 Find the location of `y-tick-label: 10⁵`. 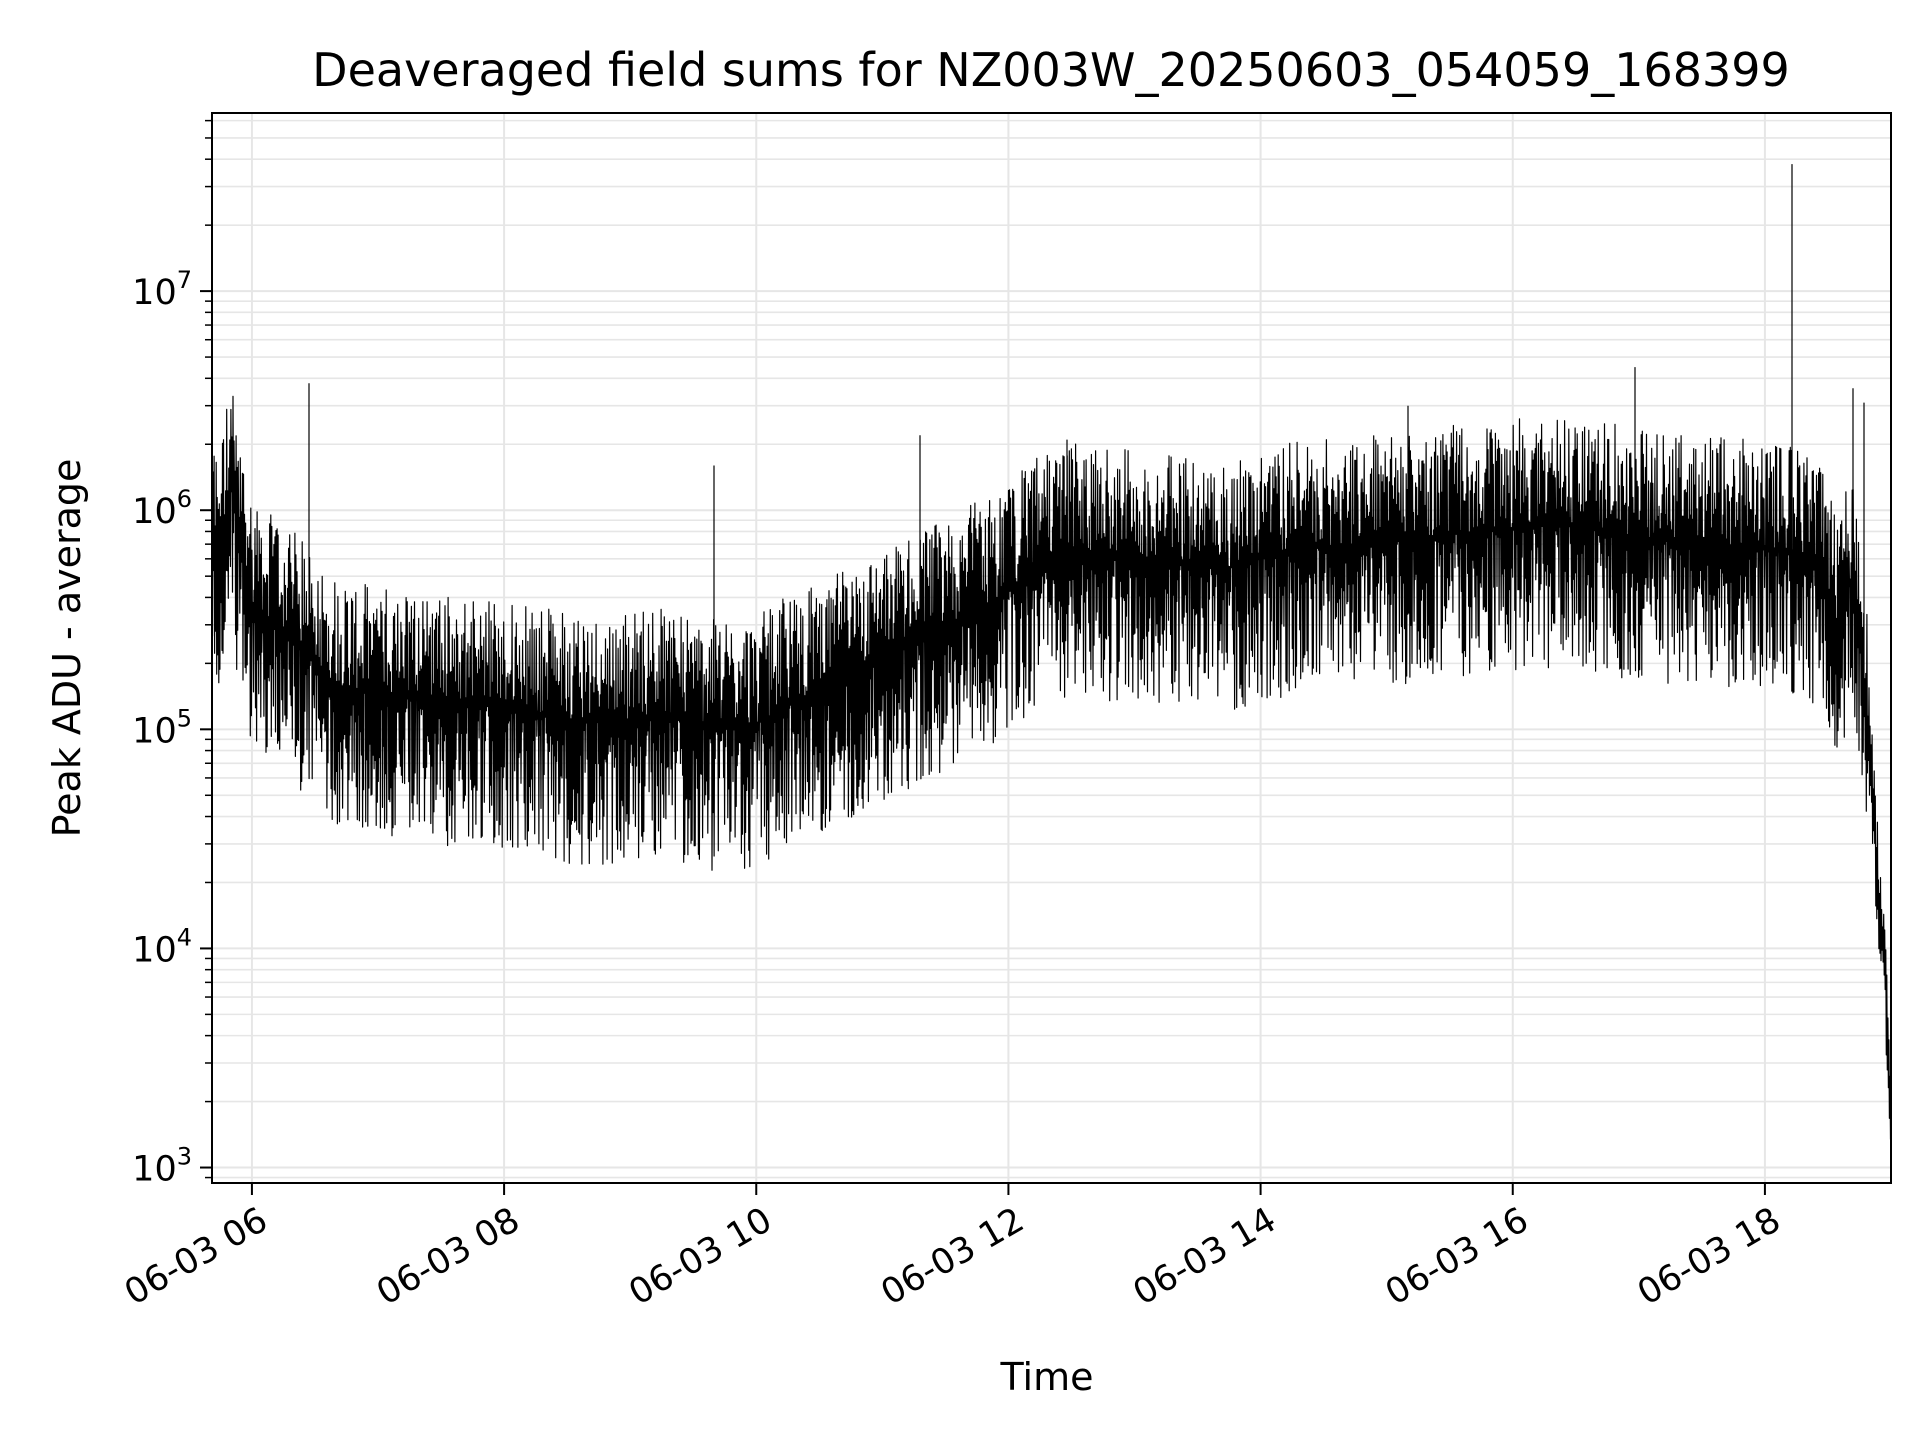

y-tick-label: 10⁵ is located at coordinates (162, 727).